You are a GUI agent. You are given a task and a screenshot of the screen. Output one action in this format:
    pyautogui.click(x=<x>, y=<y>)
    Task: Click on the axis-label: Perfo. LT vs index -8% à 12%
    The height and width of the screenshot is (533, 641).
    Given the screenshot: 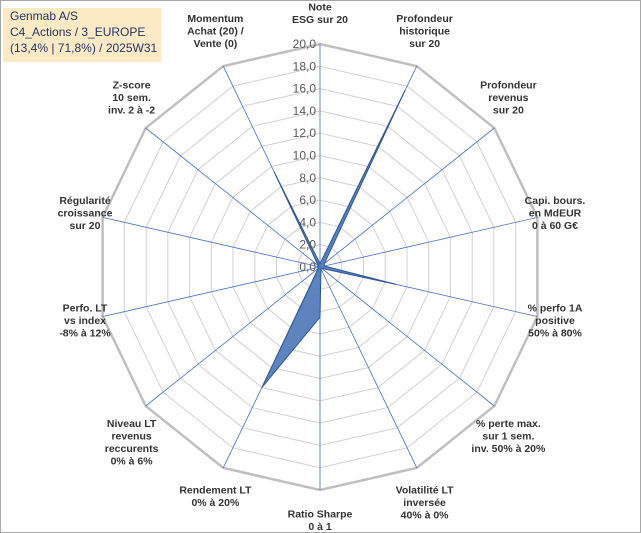 What is the action you would take?
    pyautogui.click(x=85, y=320)
    